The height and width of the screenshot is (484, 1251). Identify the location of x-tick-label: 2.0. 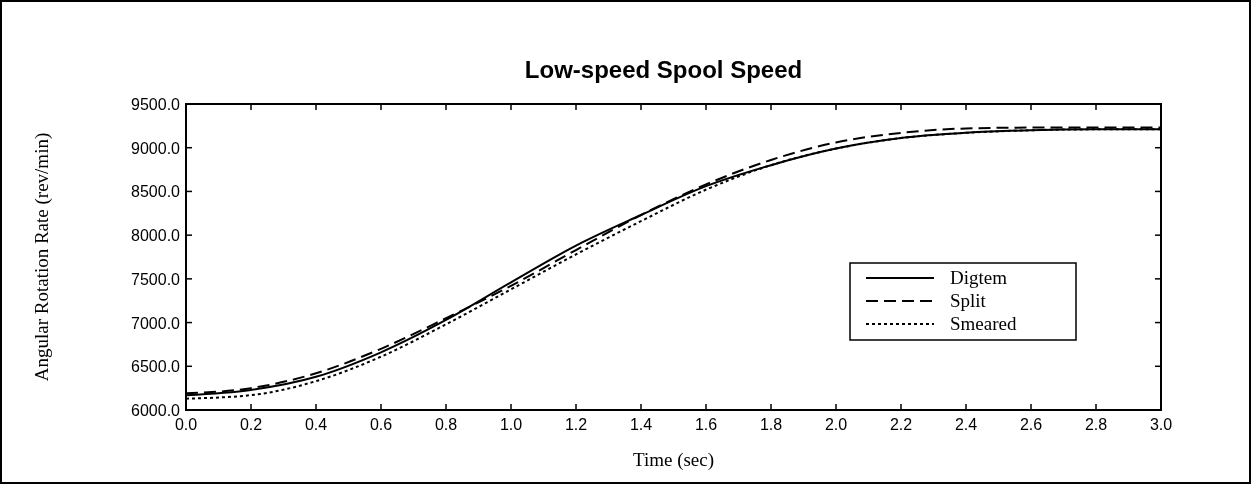
(836, 424).